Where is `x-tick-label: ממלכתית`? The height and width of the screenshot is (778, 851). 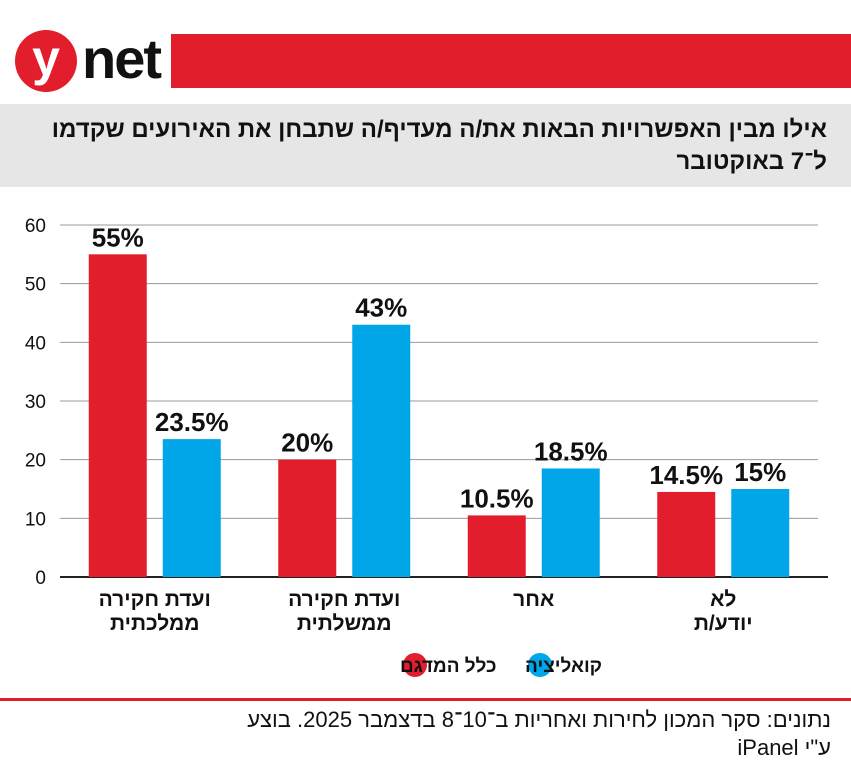
x-tick-label: ממלכתית is located at coordinates (155, 623).